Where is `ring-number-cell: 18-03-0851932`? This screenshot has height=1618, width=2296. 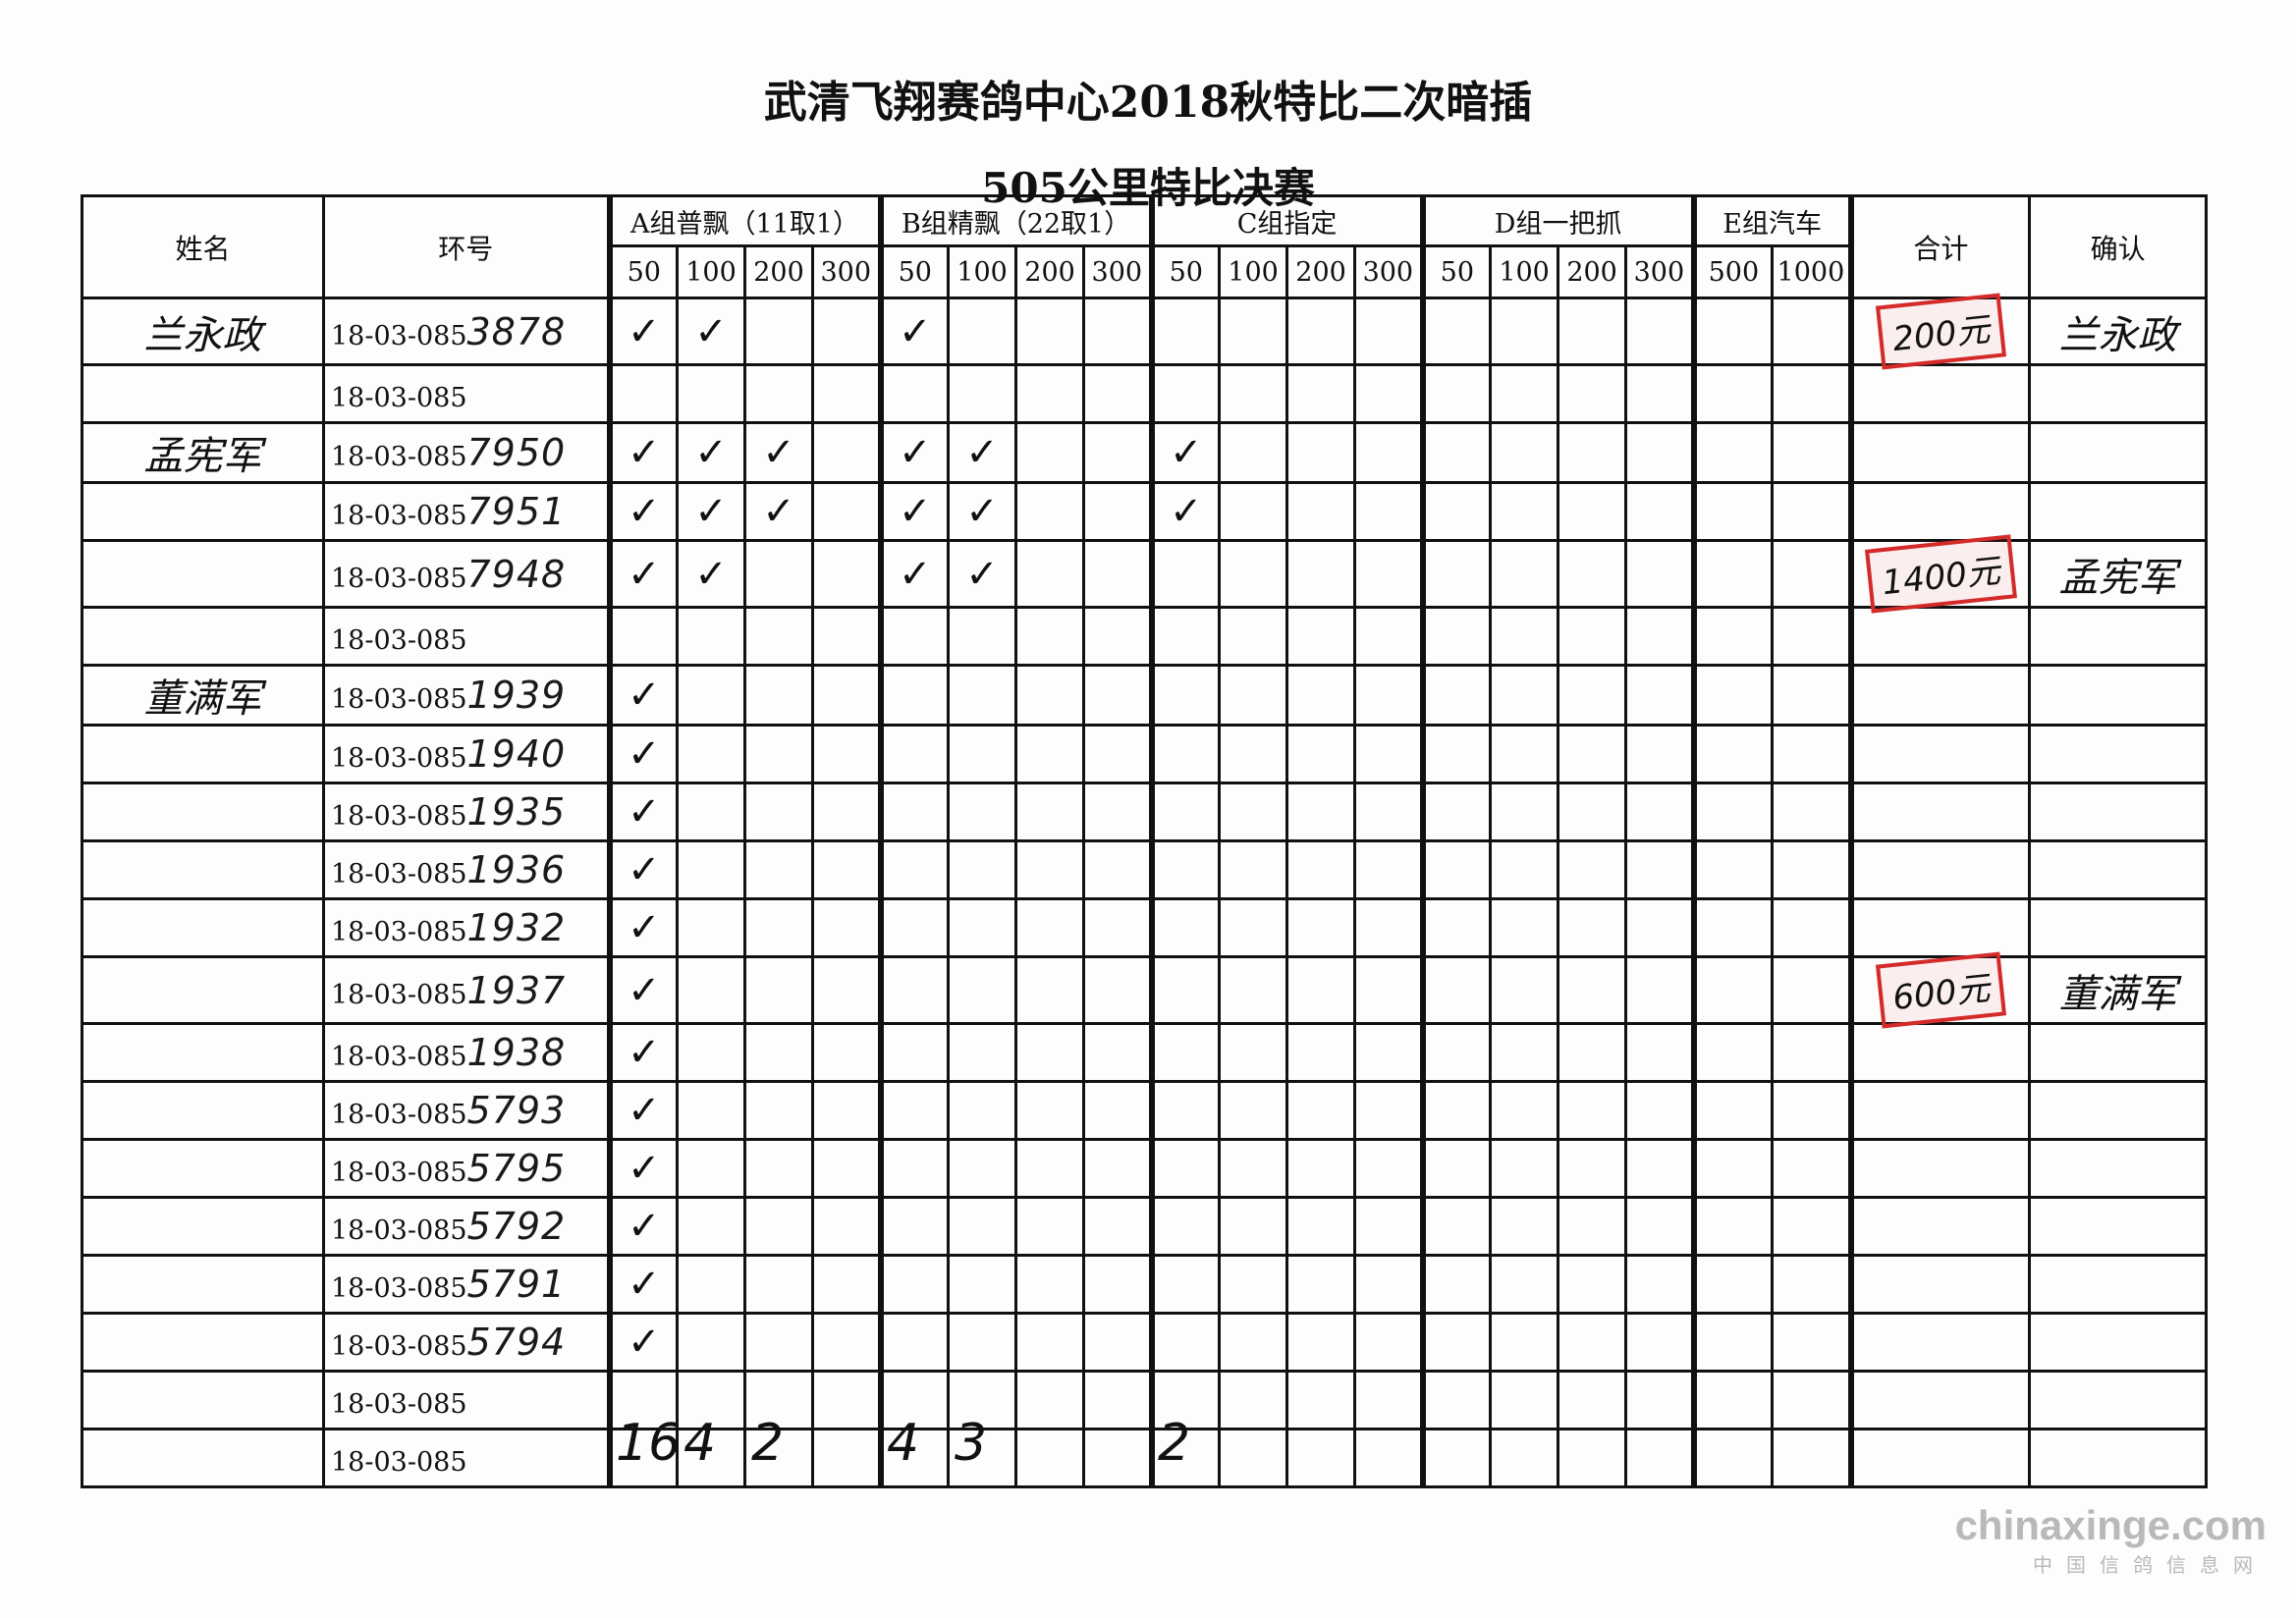
ring-number-cell: 18-03-0851932 is located at coordinates (466, 927).